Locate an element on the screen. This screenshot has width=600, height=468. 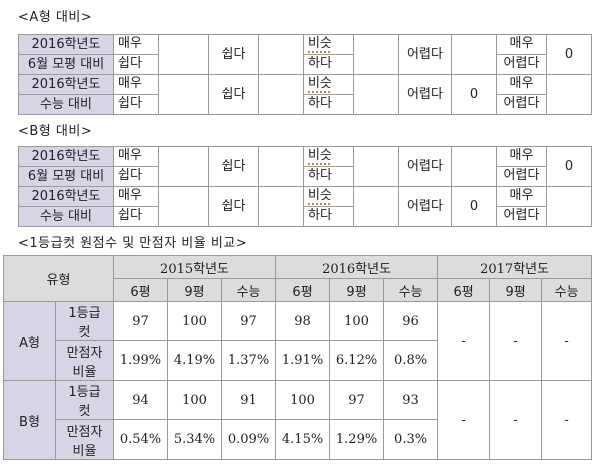
type-label: B형 is located at coordinates (29, 420).